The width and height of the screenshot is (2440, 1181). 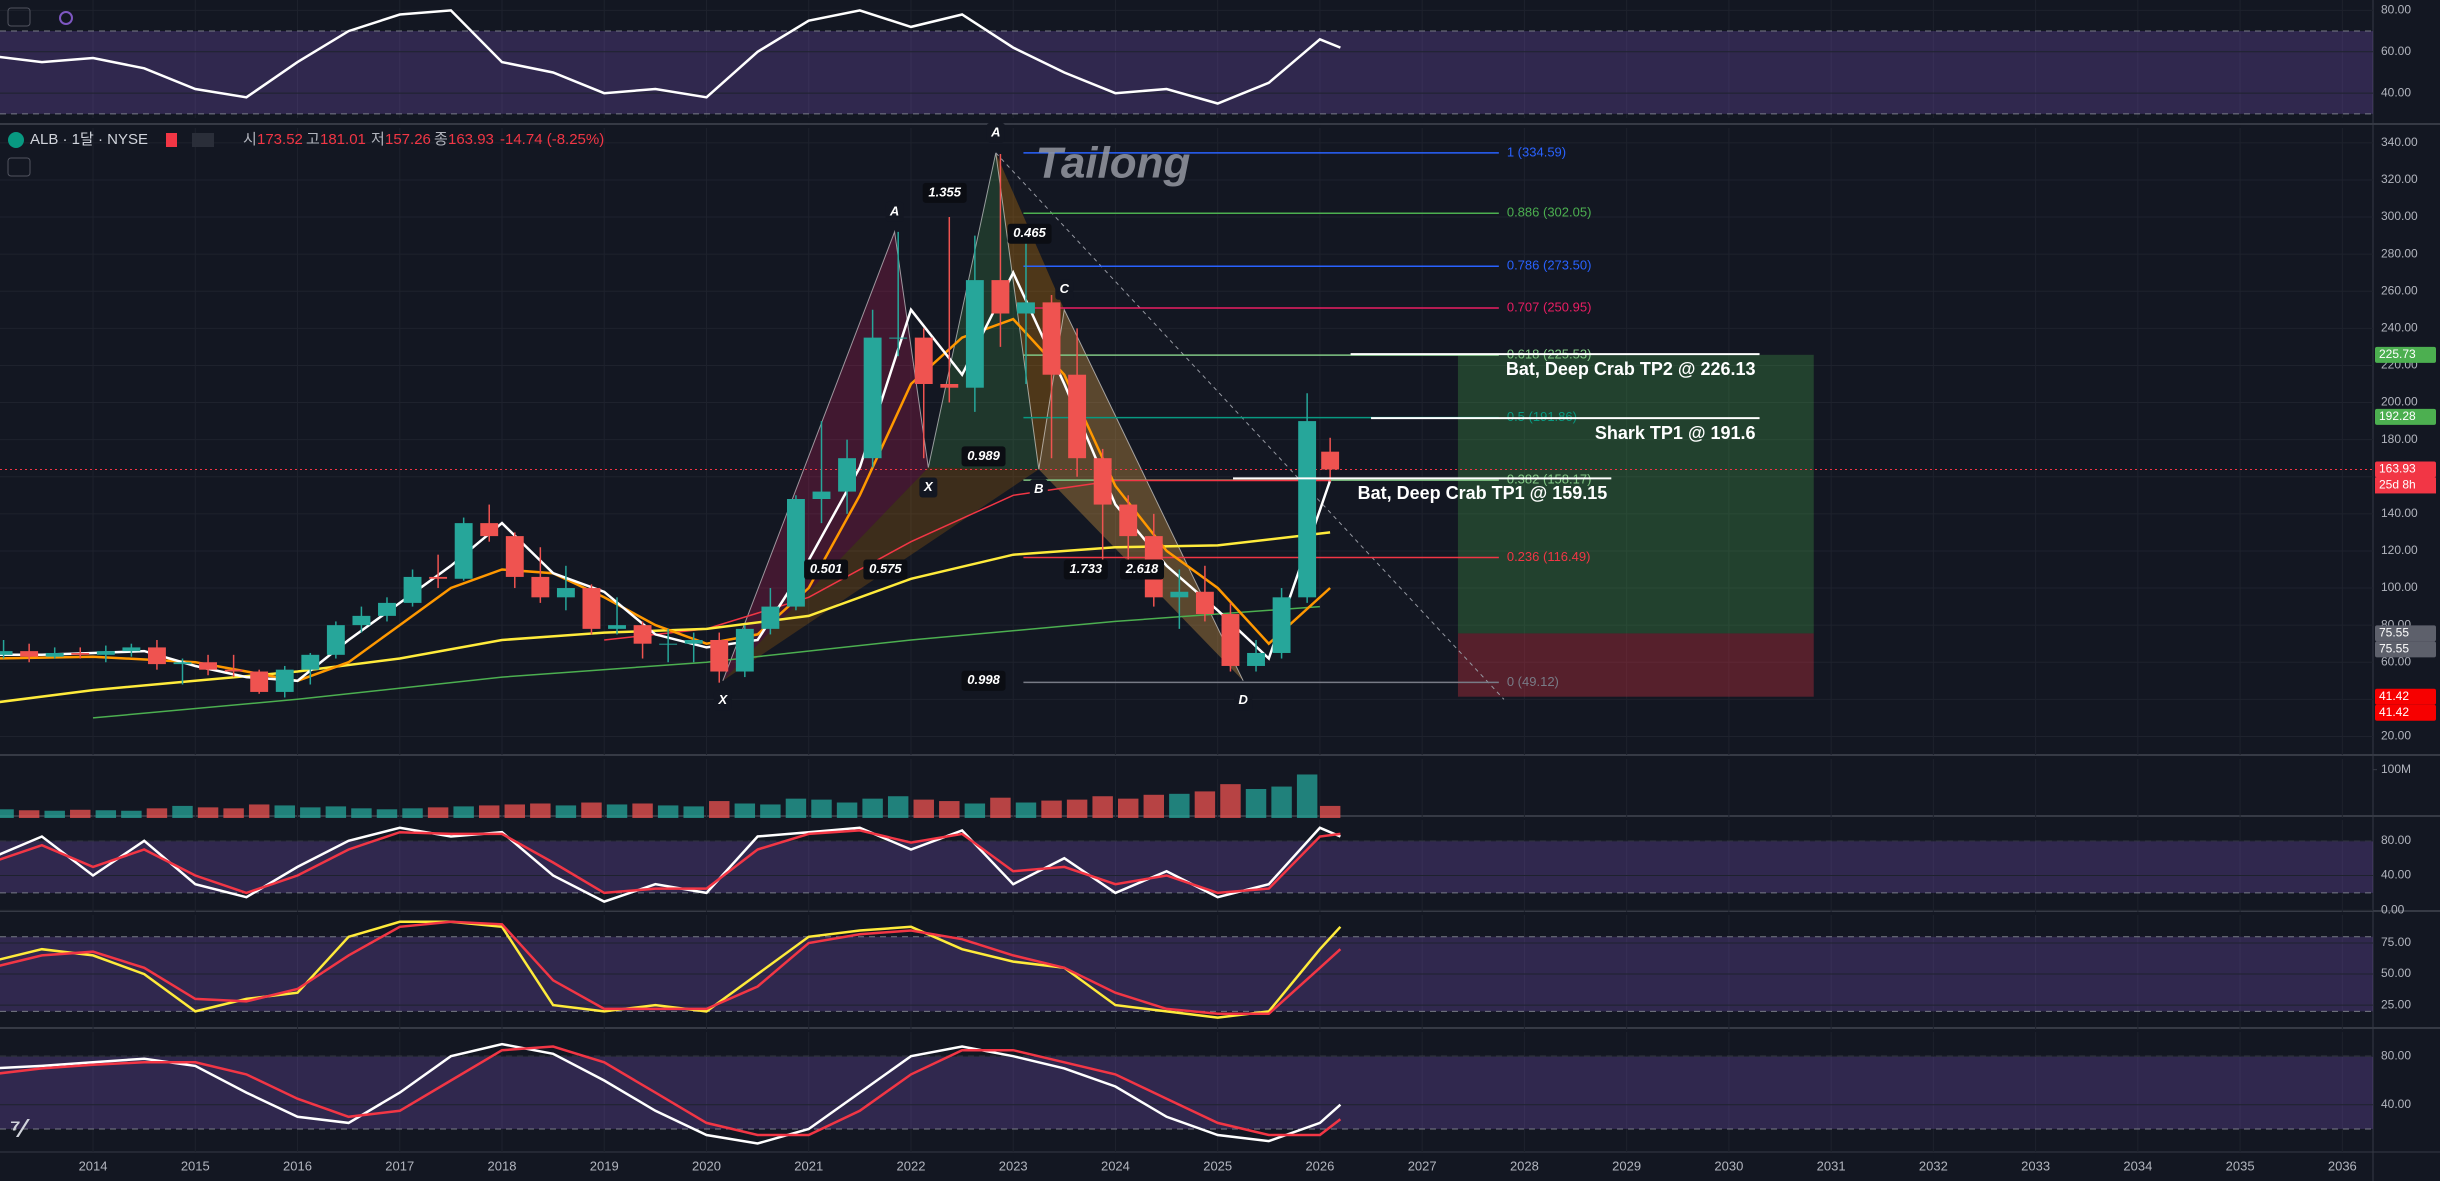 I want to click on flag-icon, so click(x=171, y=140).